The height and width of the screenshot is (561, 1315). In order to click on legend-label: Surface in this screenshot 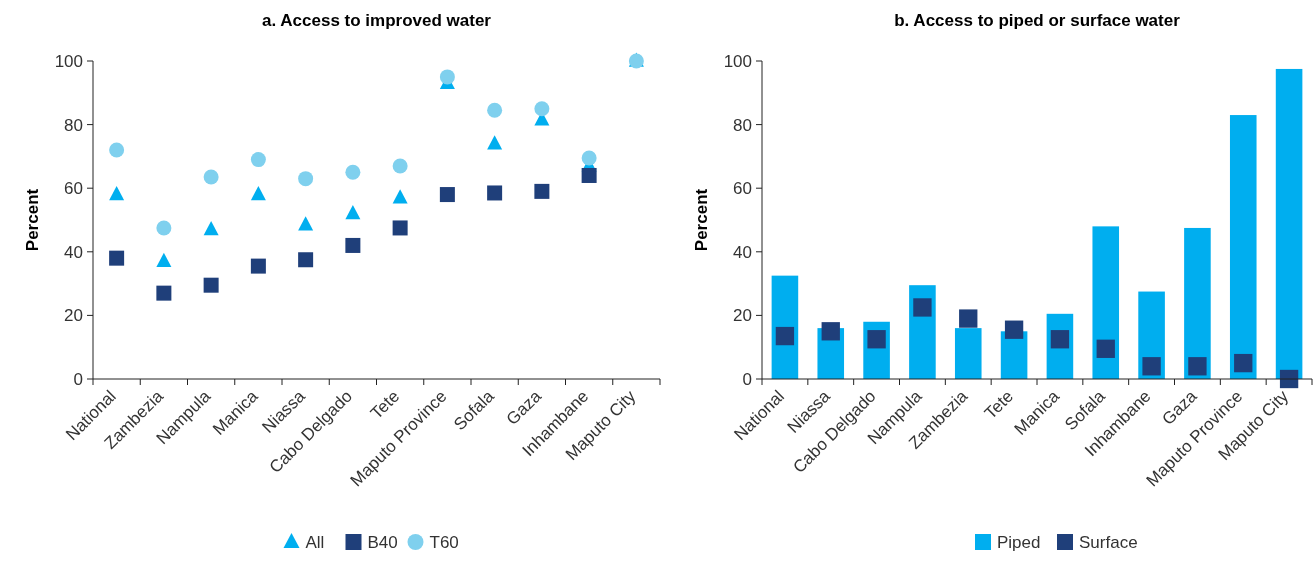, I will do `click(1108, 542)`.